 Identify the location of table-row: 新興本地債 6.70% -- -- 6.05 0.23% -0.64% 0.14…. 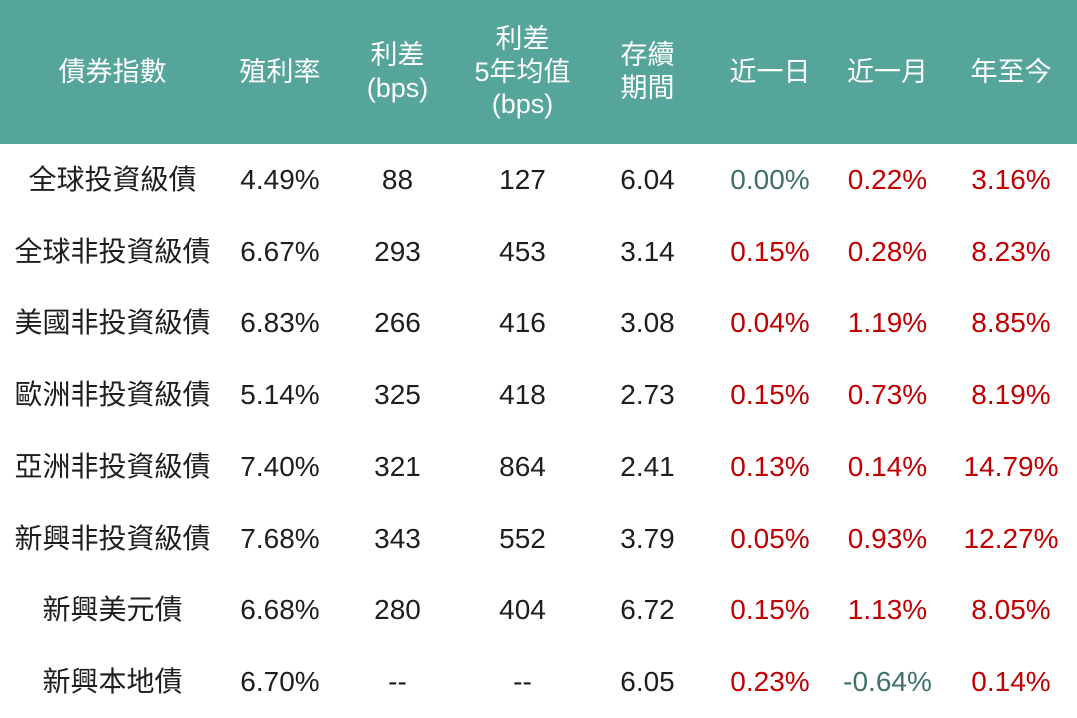
(538, 682).